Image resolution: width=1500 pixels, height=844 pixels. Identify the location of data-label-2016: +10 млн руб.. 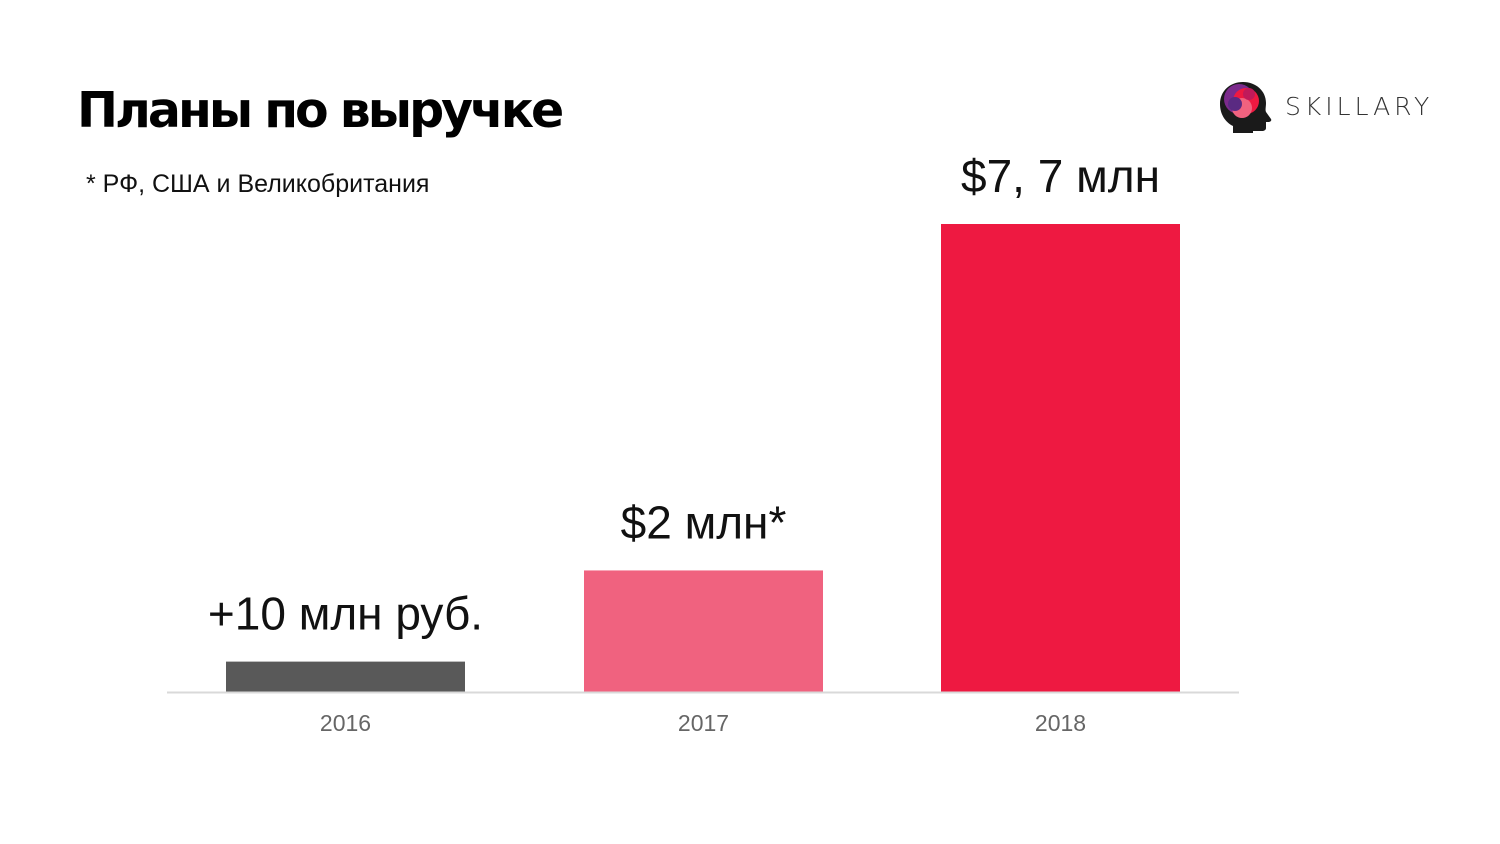
(345, 614).